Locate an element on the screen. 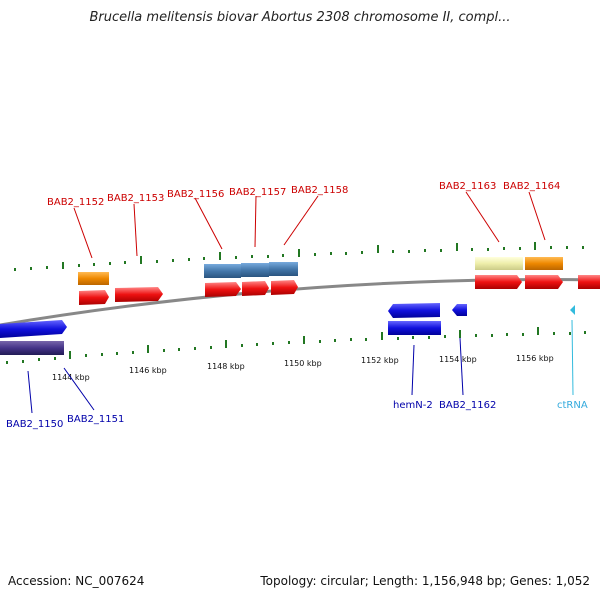 This screenshot has width=600, height=600. ruler-label: 1154 kbp is located at coordinates (458, 359).